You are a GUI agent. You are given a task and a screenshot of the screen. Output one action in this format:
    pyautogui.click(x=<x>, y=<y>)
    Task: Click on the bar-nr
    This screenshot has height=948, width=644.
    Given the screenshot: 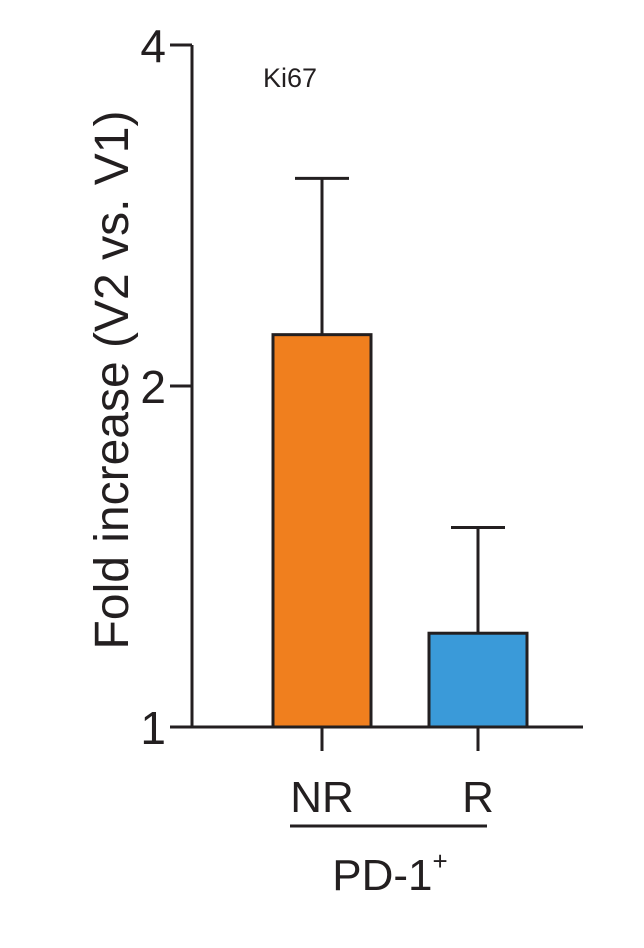 What is the action you would take?
    pyautogui.click(x=322, y=531)
    